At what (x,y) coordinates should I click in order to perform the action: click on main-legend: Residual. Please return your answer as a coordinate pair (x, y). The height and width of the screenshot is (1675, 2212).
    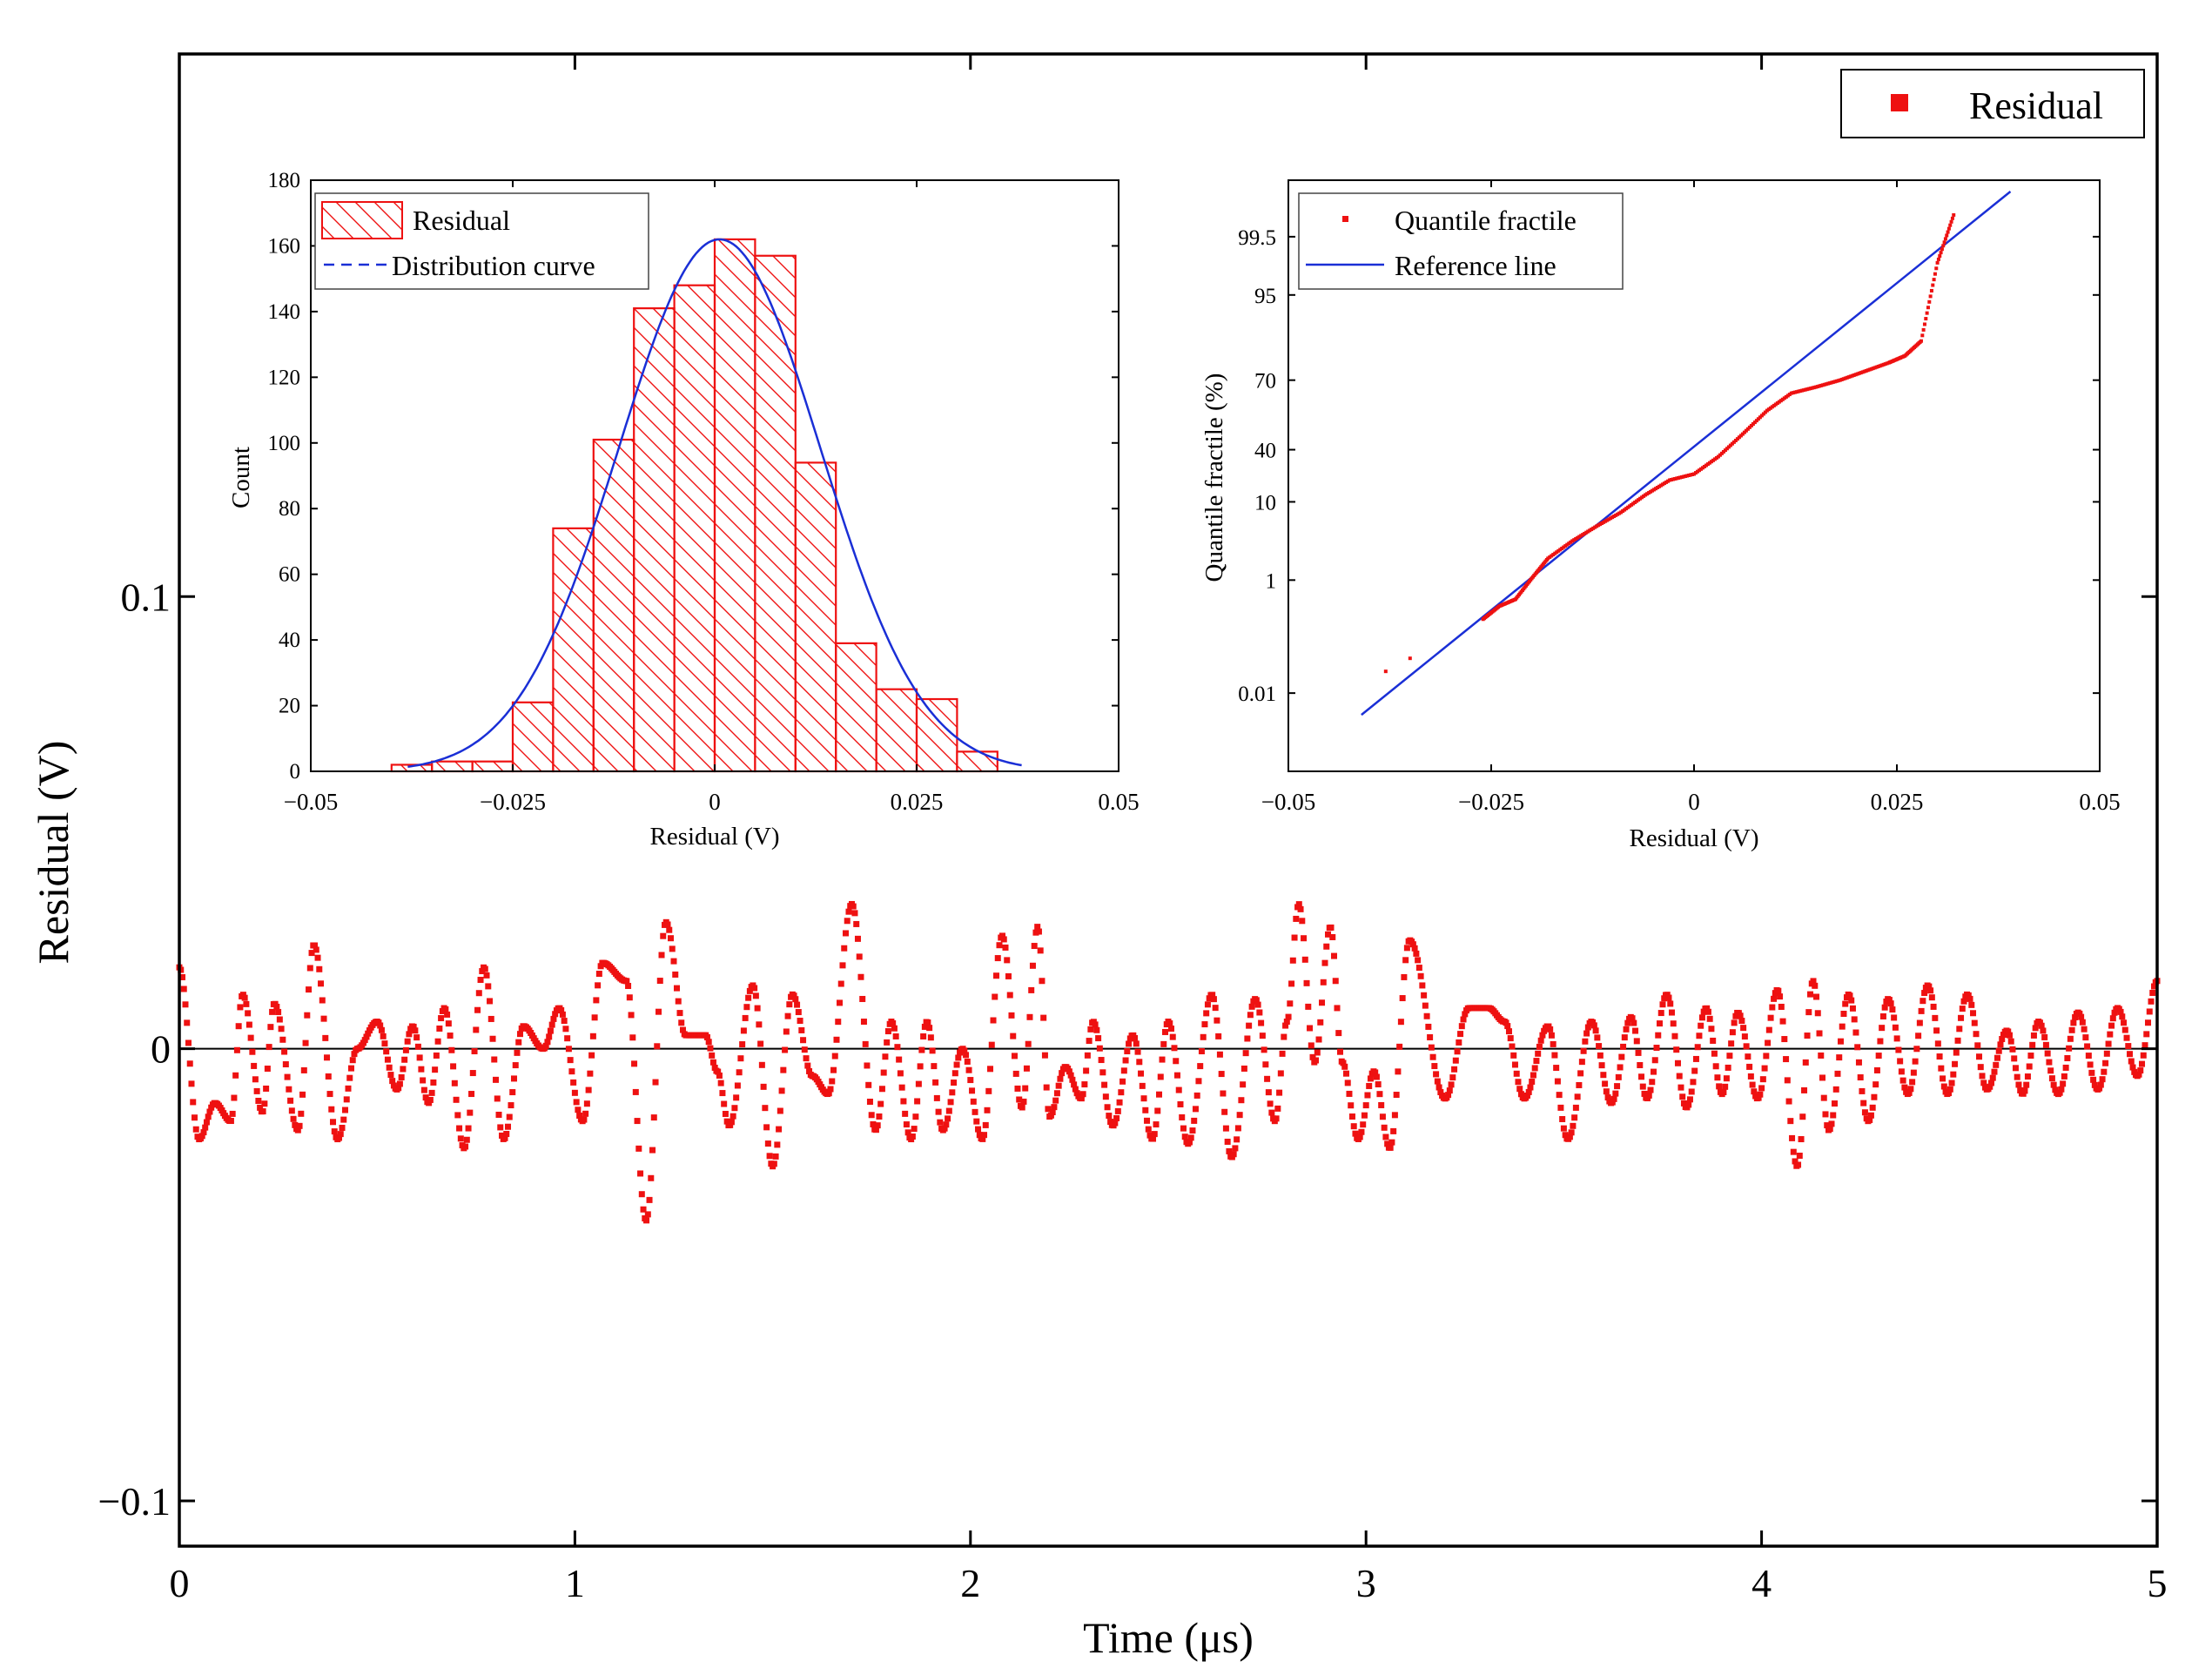
    Looking at the image, I should click on (1992, 103).